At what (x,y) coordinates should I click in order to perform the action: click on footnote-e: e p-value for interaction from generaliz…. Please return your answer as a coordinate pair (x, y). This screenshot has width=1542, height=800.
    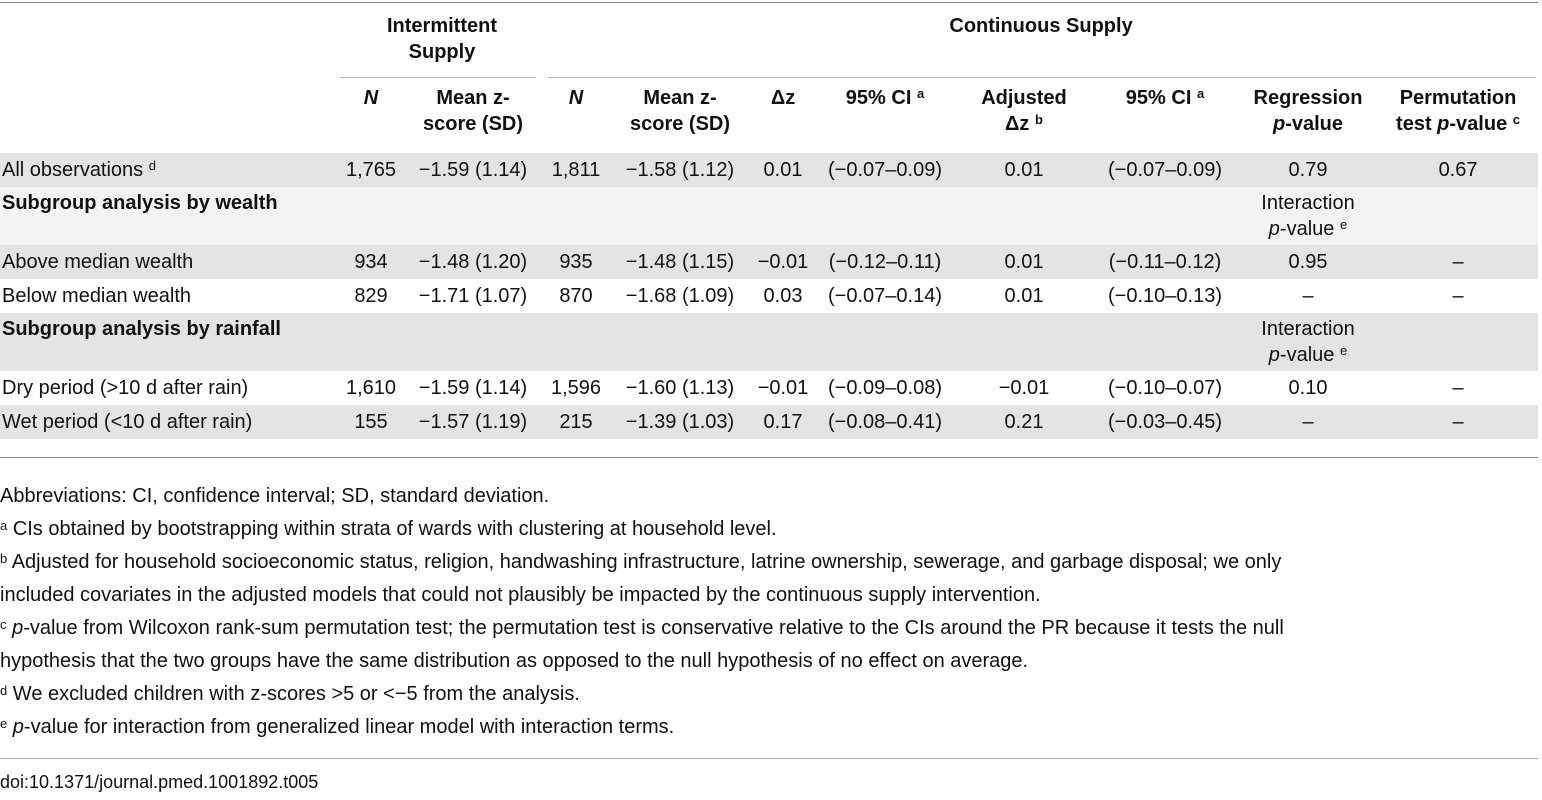
    Looking at the image, I should click on (337, 727).